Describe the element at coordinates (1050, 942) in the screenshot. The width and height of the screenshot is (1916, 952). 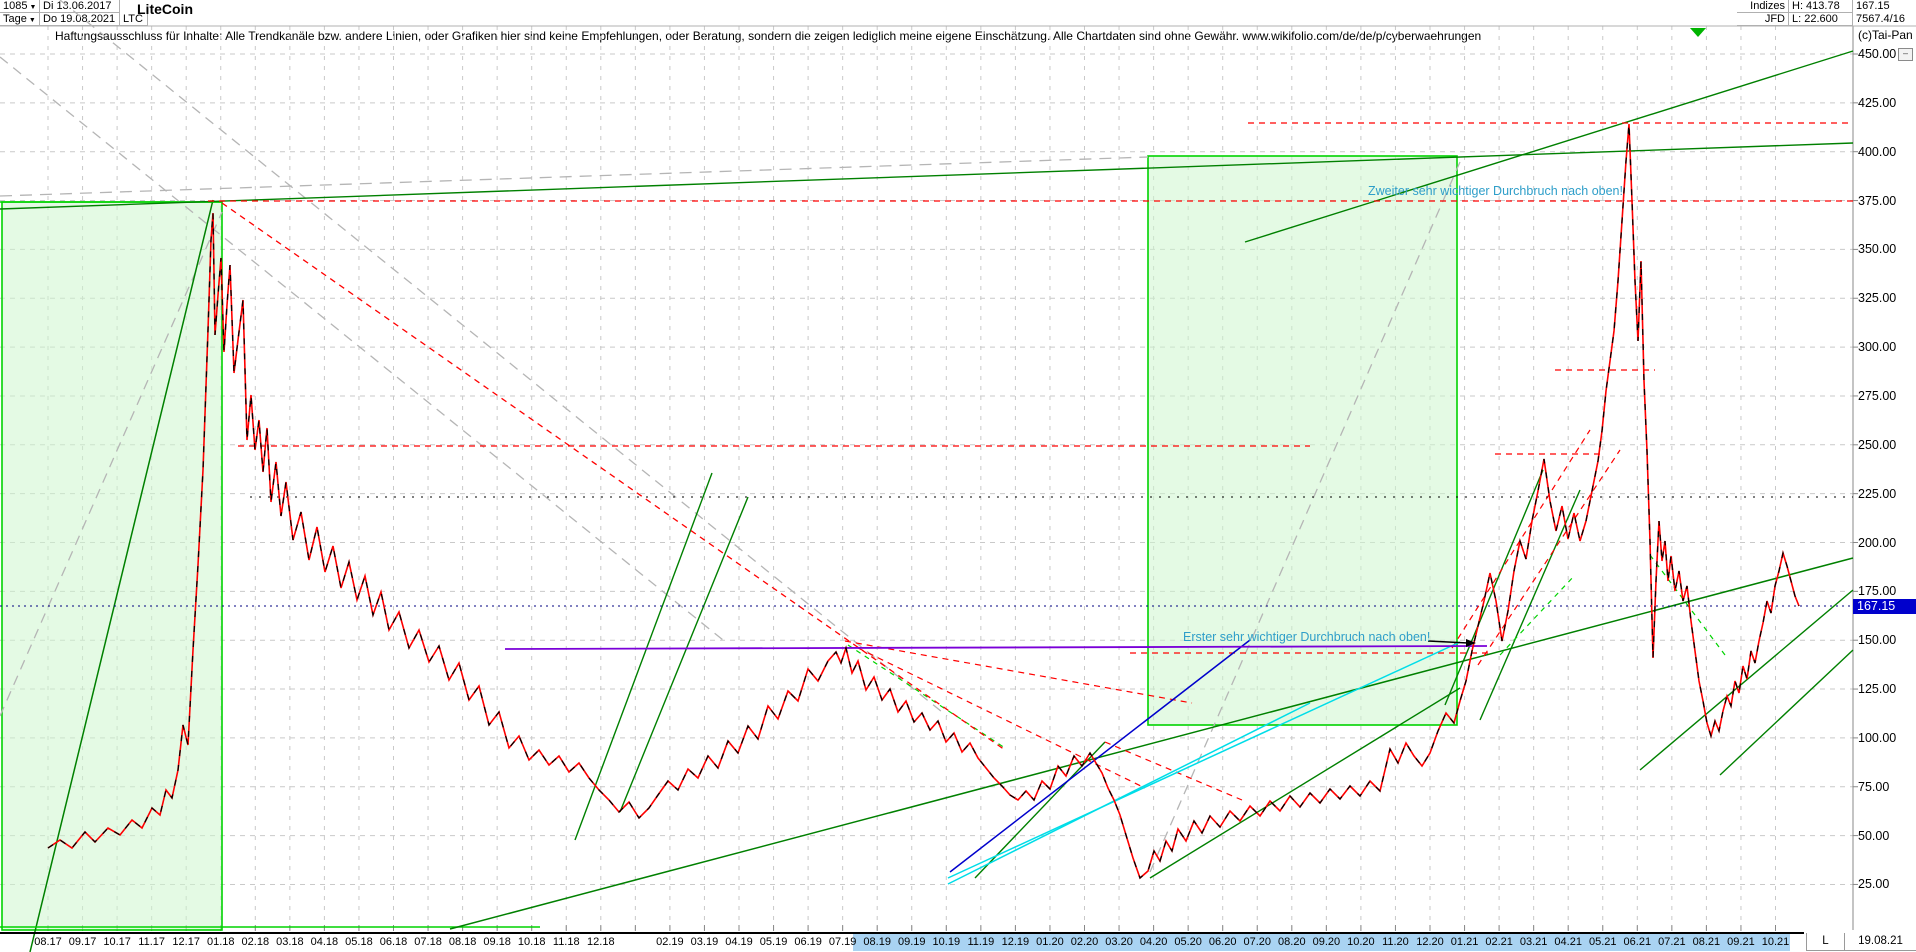
I see `x-axis-label: 01.20` at that location.